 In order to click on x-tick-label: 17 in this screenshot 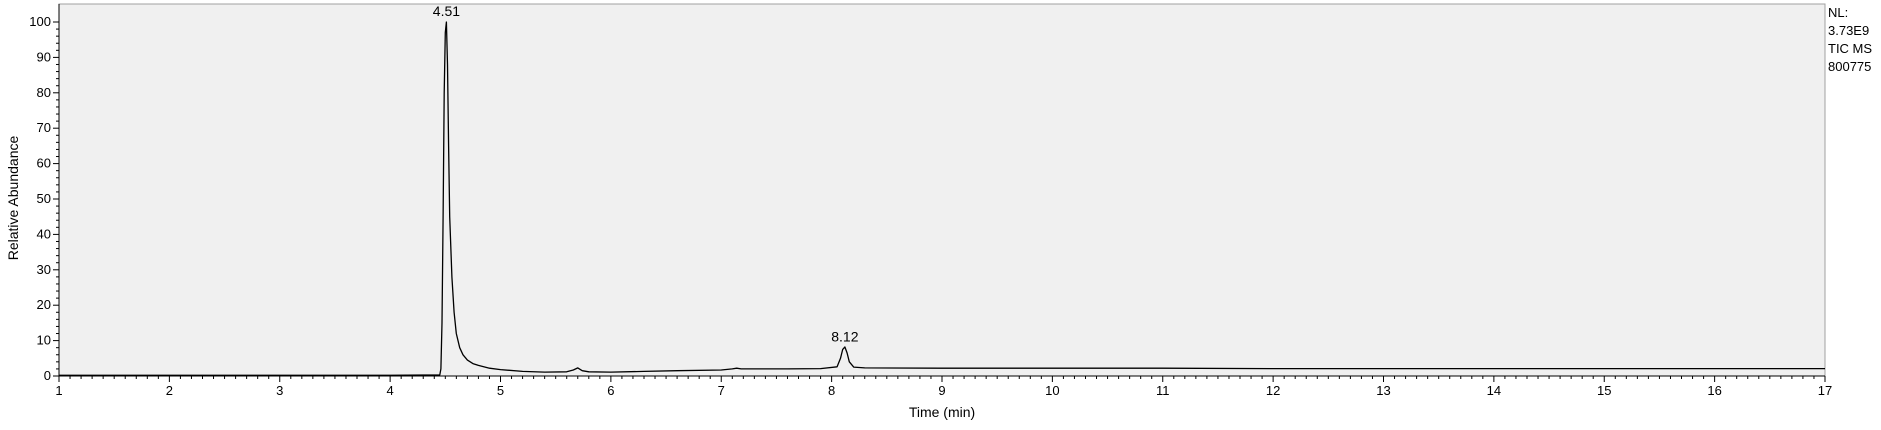, I will do `click(1825, 390)`.